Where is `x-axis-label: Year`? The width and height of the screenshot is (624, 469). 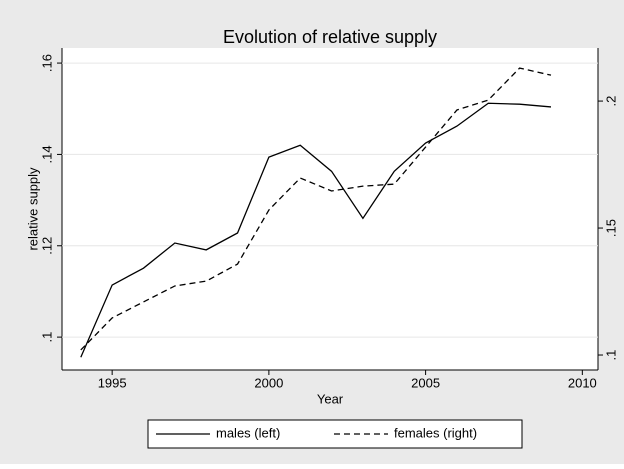
x-axis-label: Year is located at coordinates (330, 398).